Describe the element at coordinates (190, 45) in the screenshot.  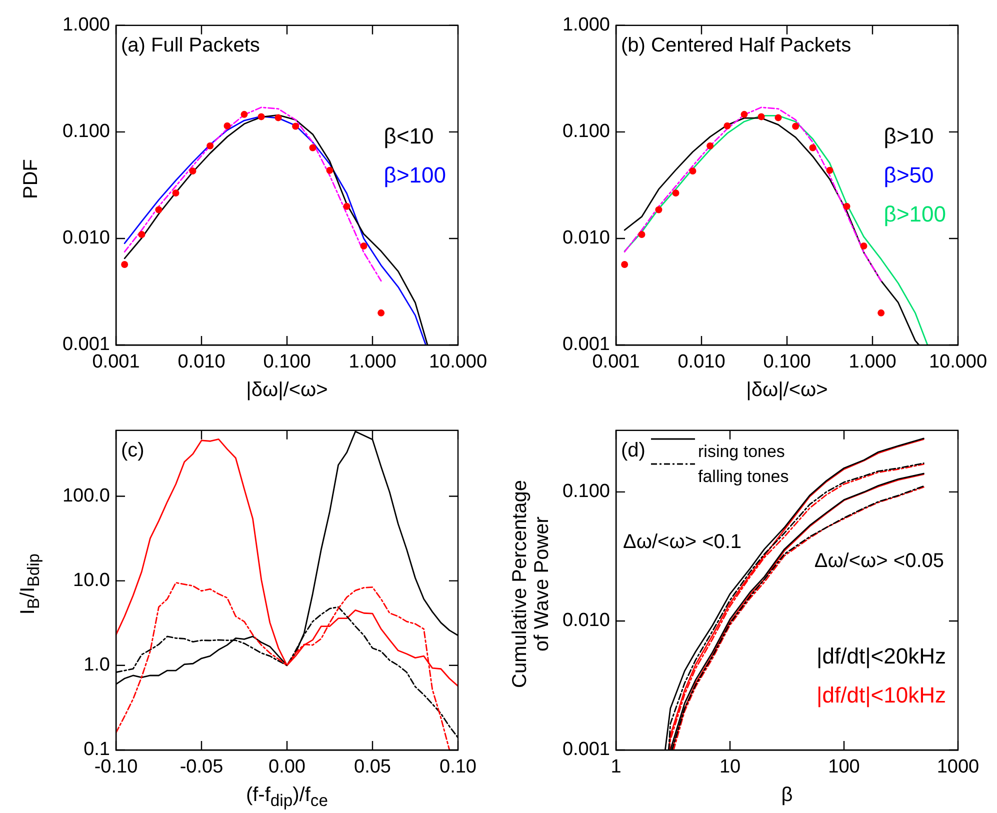
I see `chart-title: (a) Full Packets` at that location.